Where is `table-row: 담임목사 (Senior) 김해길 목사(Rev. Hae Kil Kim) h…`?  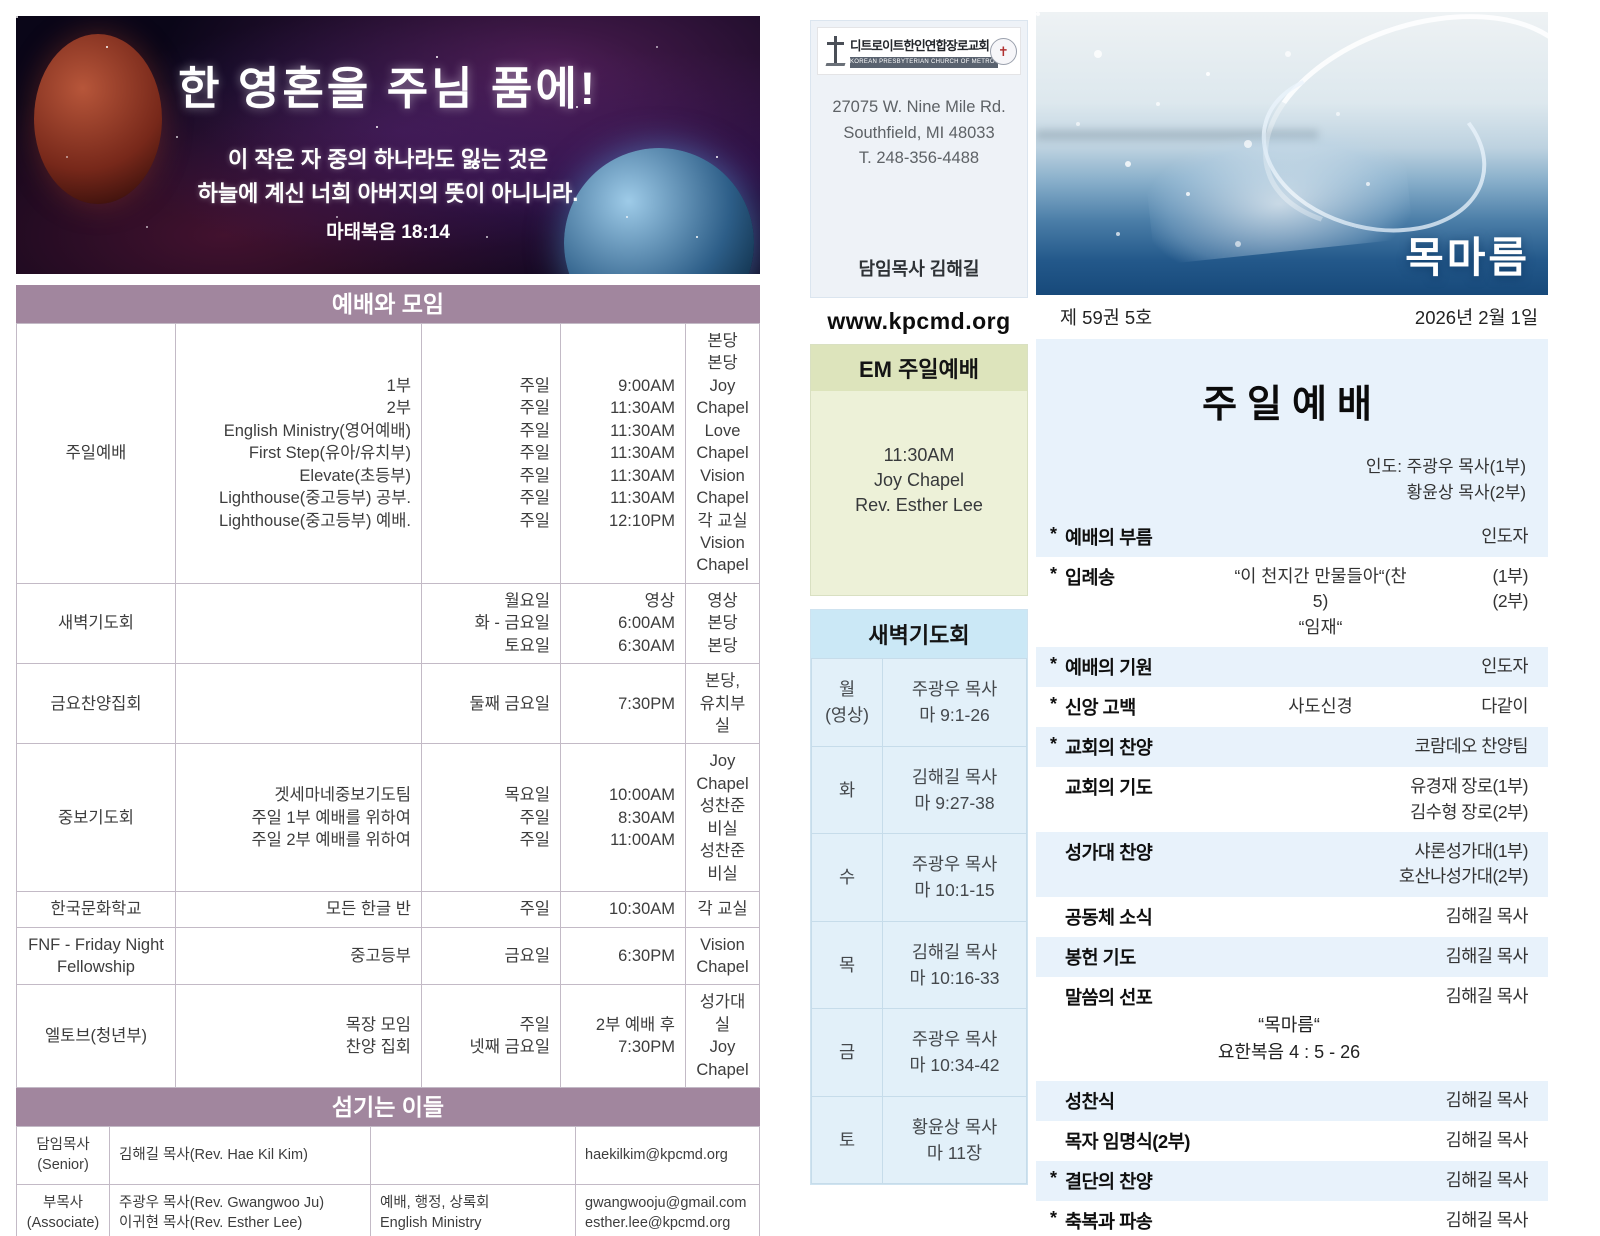
table-row: 담임목사 (Senior) 김해길 목사(Rev. Hae Kil Kim) h… is located at coordinates (388, 1155).